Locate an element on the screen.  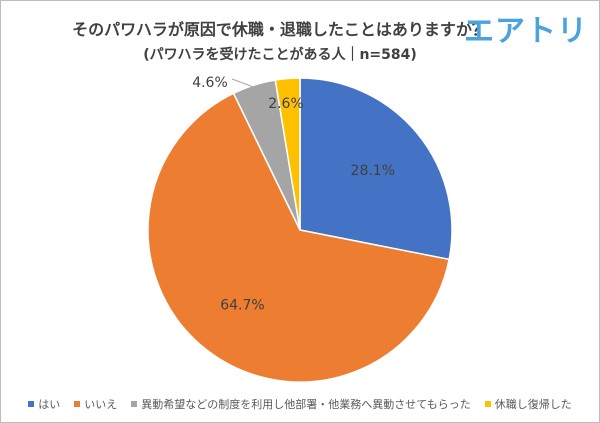
chart-title: そのパワハラが原因で休職・退職したことはありますか？ is located at coordinates (280, 29).